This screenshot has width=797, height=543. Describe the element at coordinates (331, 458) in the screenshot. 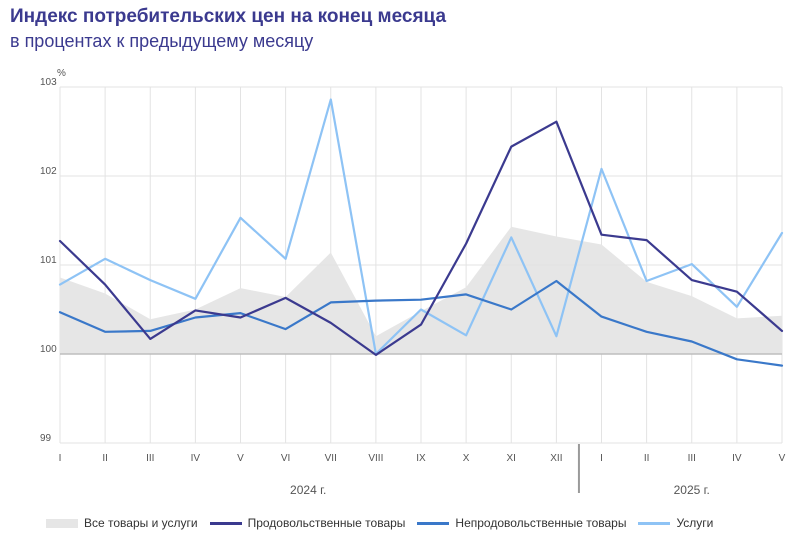

I see `x-tick-label: VII` at that location.